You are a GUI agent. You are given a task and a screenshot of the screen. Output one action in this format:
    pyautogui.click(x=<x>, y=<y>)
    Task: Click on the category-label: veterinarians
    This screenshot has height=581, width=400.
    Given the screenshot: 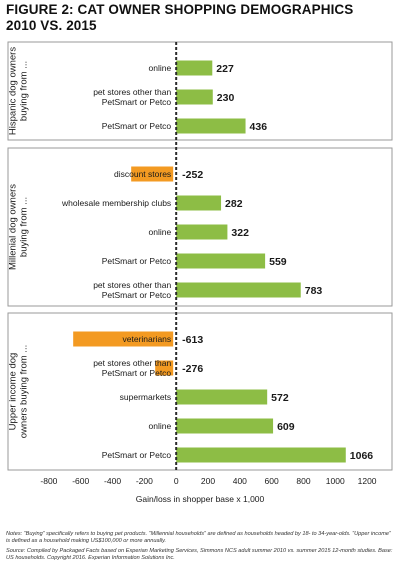 What is the action you would take?
    pyautogui.click(x=147, y=339)
    